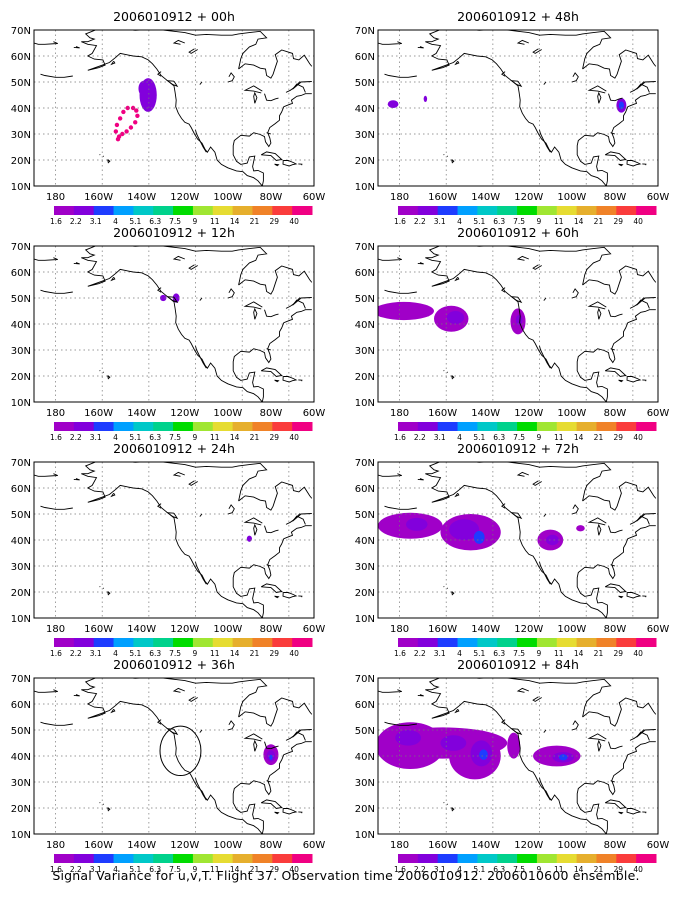  I want to click on lat-tick-label: 60N, so click(365, 57).